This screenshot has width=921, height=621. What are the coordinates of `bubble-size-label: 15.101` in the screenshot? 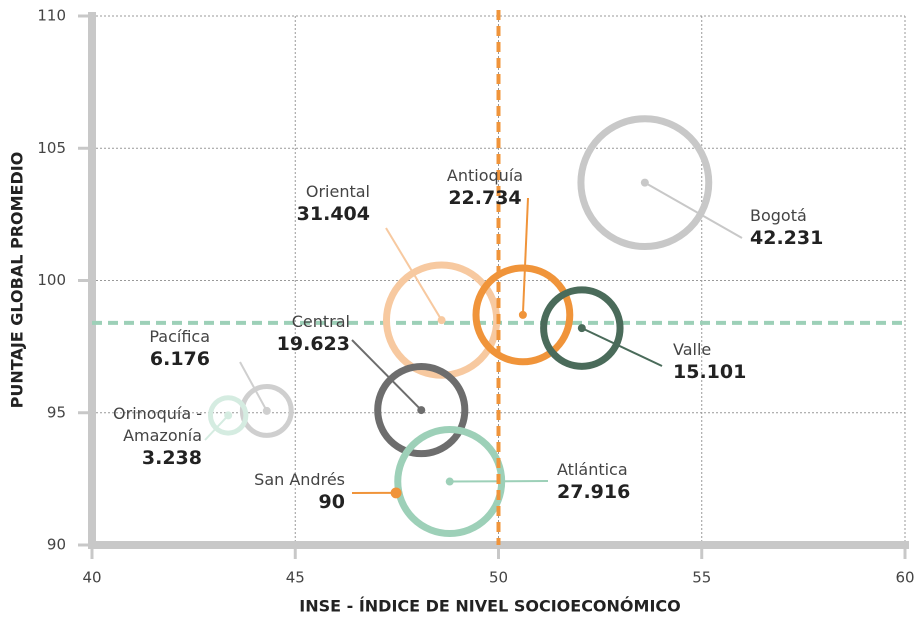 It's located at (710, 372).